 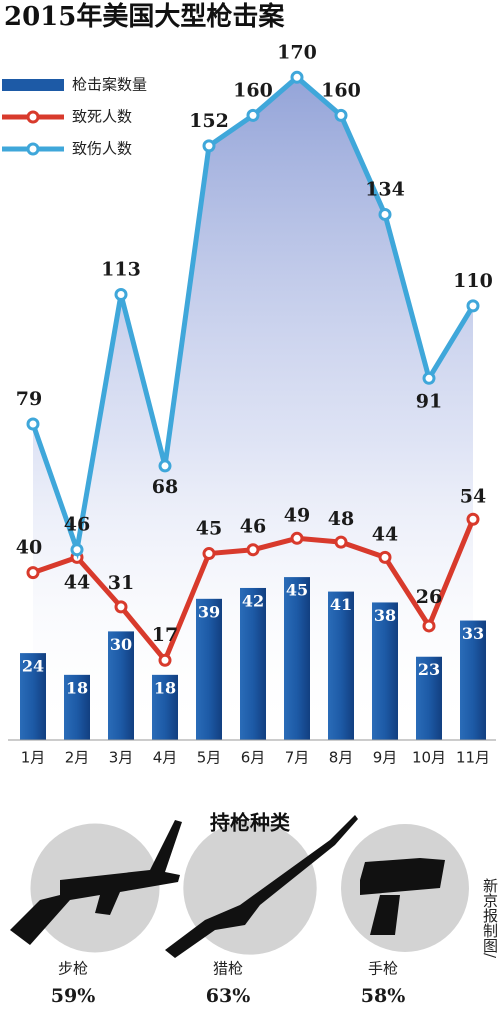 I want to click on data-label: 110, so click(x=473, y=281).